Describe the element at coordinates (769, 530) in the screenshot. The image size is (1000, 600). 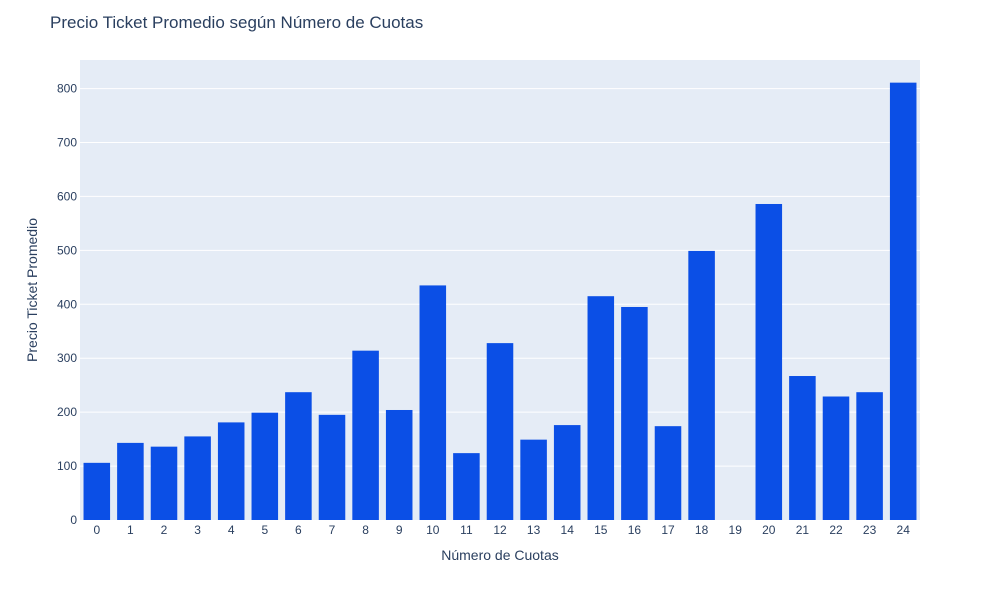
I see `x-tick-label: 20` at that location.